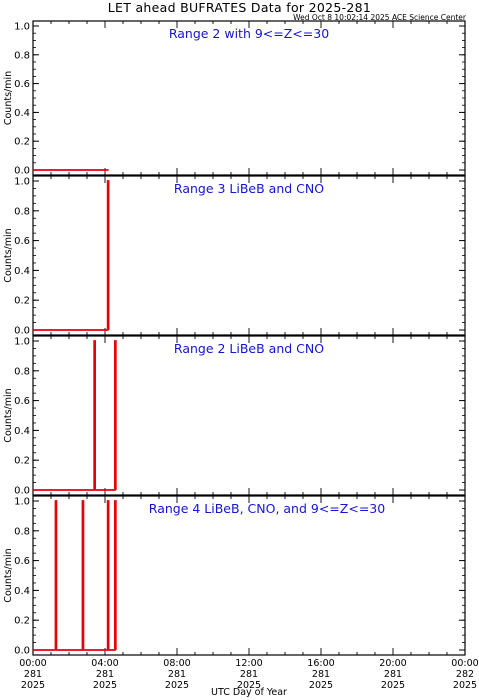  I want to click on panel-label: Range 2 with 9<=Z<=30, so click(249, 33).